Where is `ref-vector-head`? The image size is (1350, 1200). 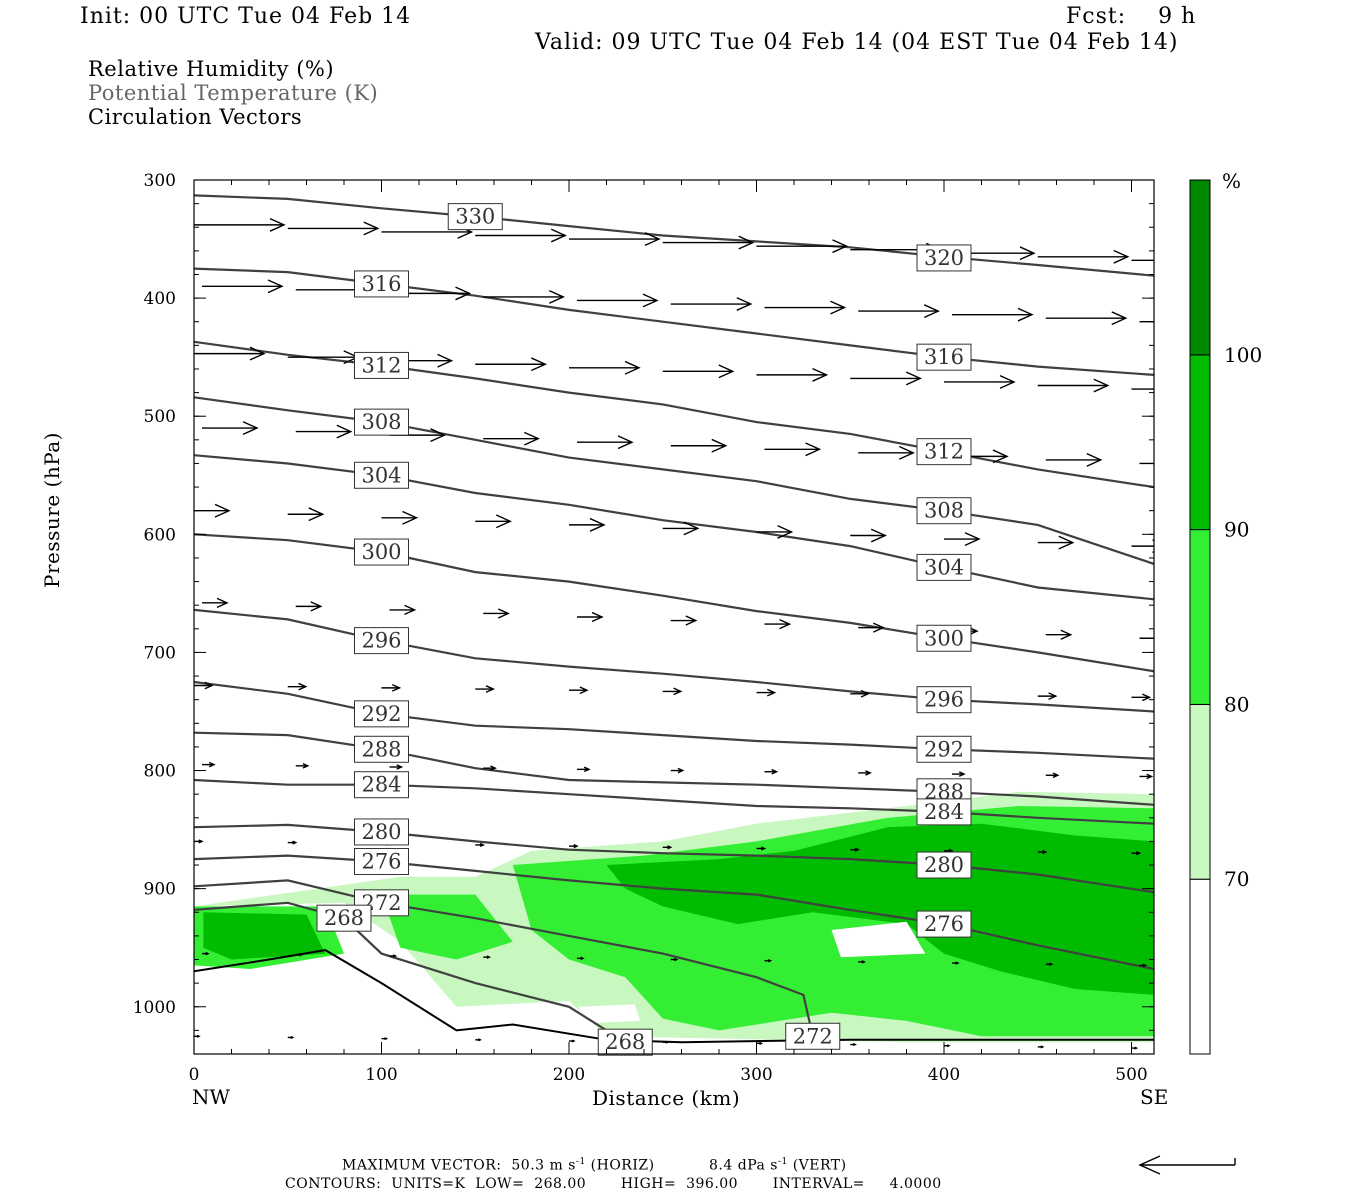 ref-vector-head is located at coordinates (1149, 1165).